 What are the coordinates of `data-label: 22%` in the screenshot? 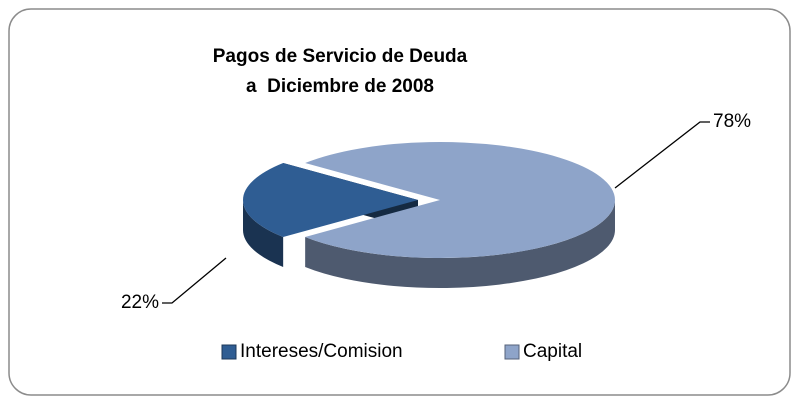 It's located at (140, 302).